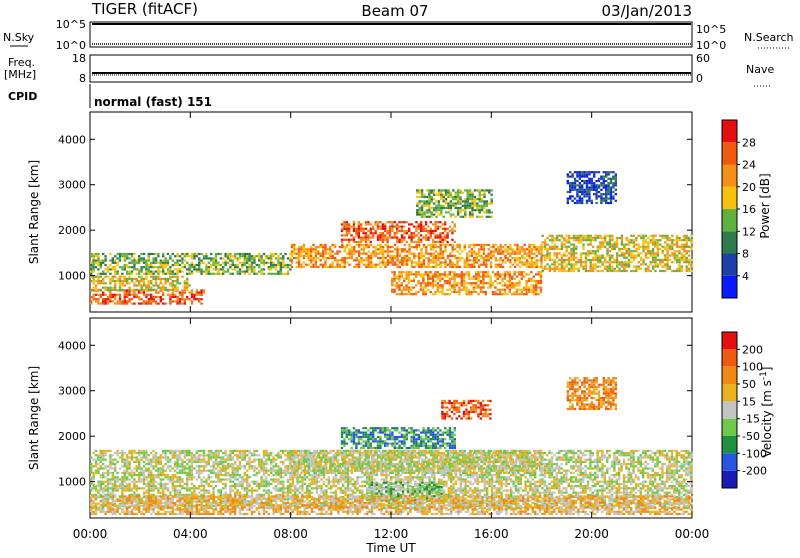  I want to click on nsearch-tick-bottom: 10^0, so click(711, 45).